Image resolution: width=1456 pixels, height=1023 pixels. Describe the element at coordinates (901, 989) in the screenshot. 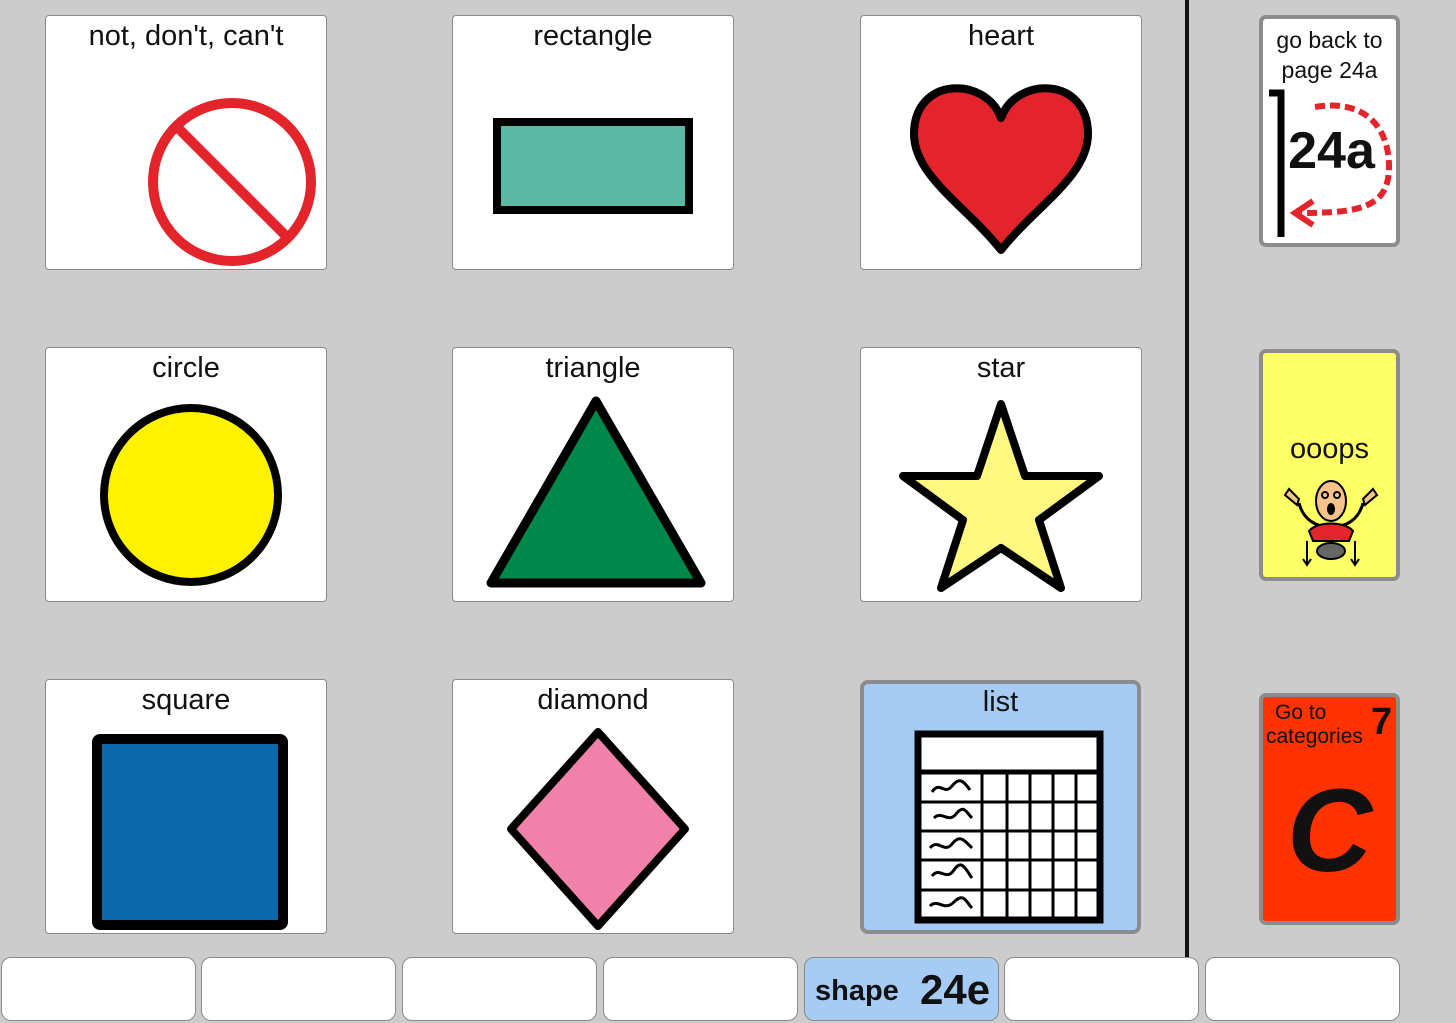

I see `bottom-tab-shape-active: shape 24e` at that location.